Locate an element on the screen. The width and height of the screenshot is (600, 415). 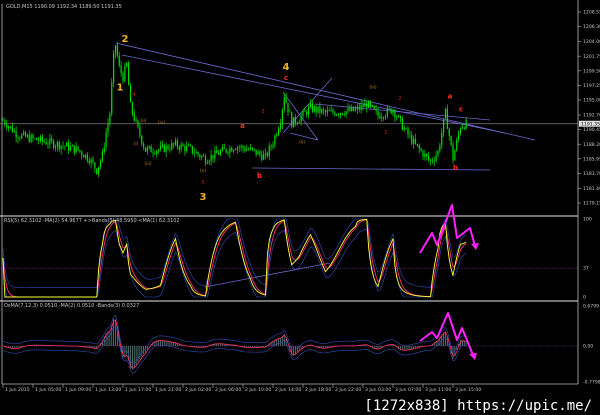
trendline-triangle-c is located at coordinates (304, 136).